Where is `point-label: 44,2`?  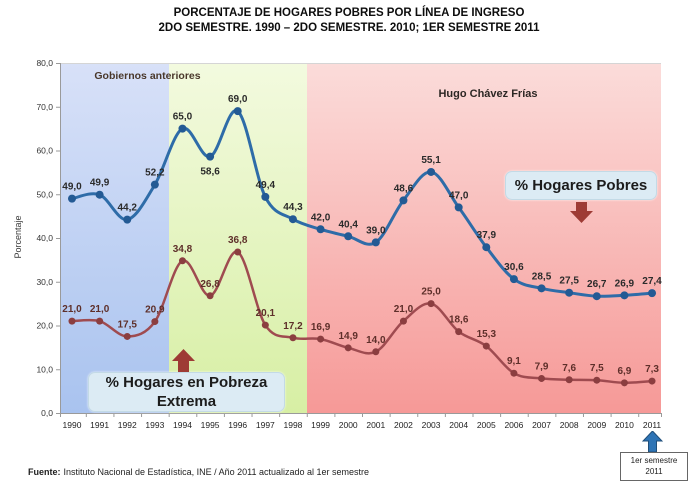
point-label: 44,2 is located at coordinates (128, 208).